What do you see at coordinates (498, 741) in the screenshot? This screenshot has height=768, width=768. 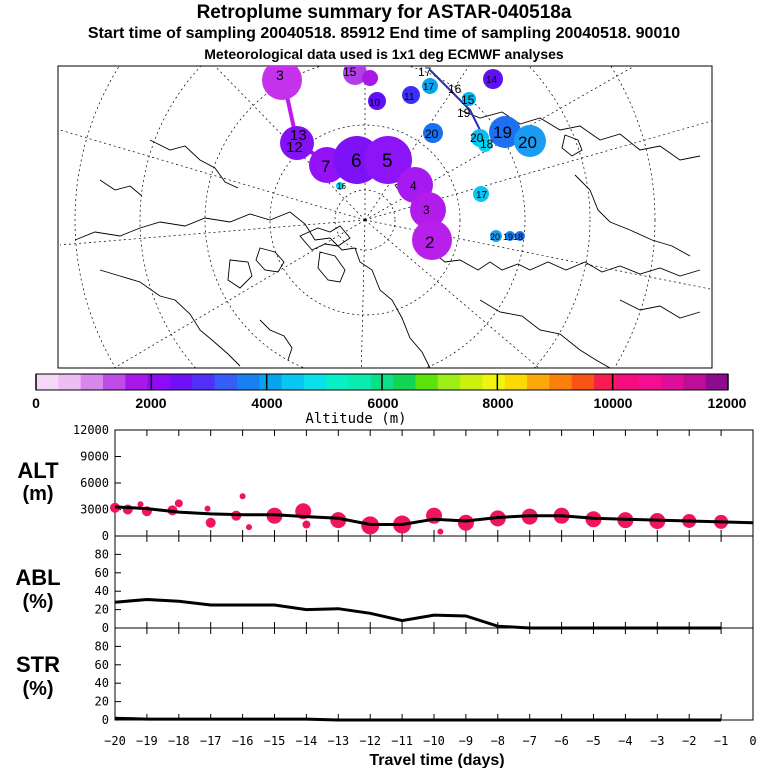 I see `x-tick-label: −8` at bounding box center [498, 741].